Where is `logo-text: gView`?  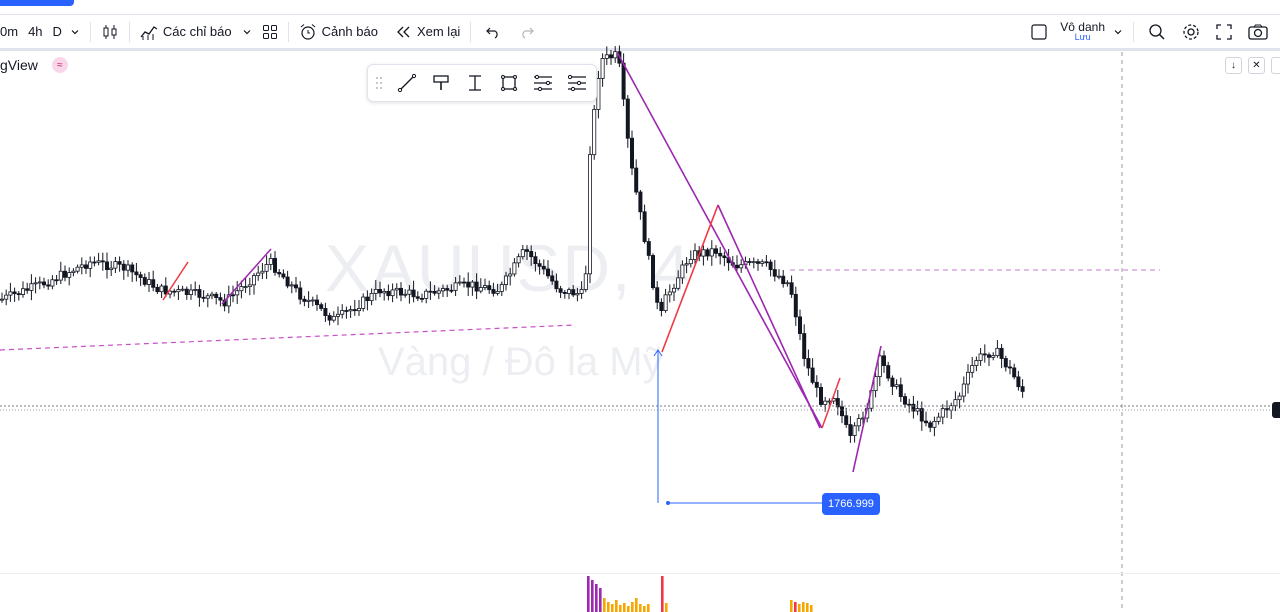 logo-text: gView is located at coordinates (19, 65).